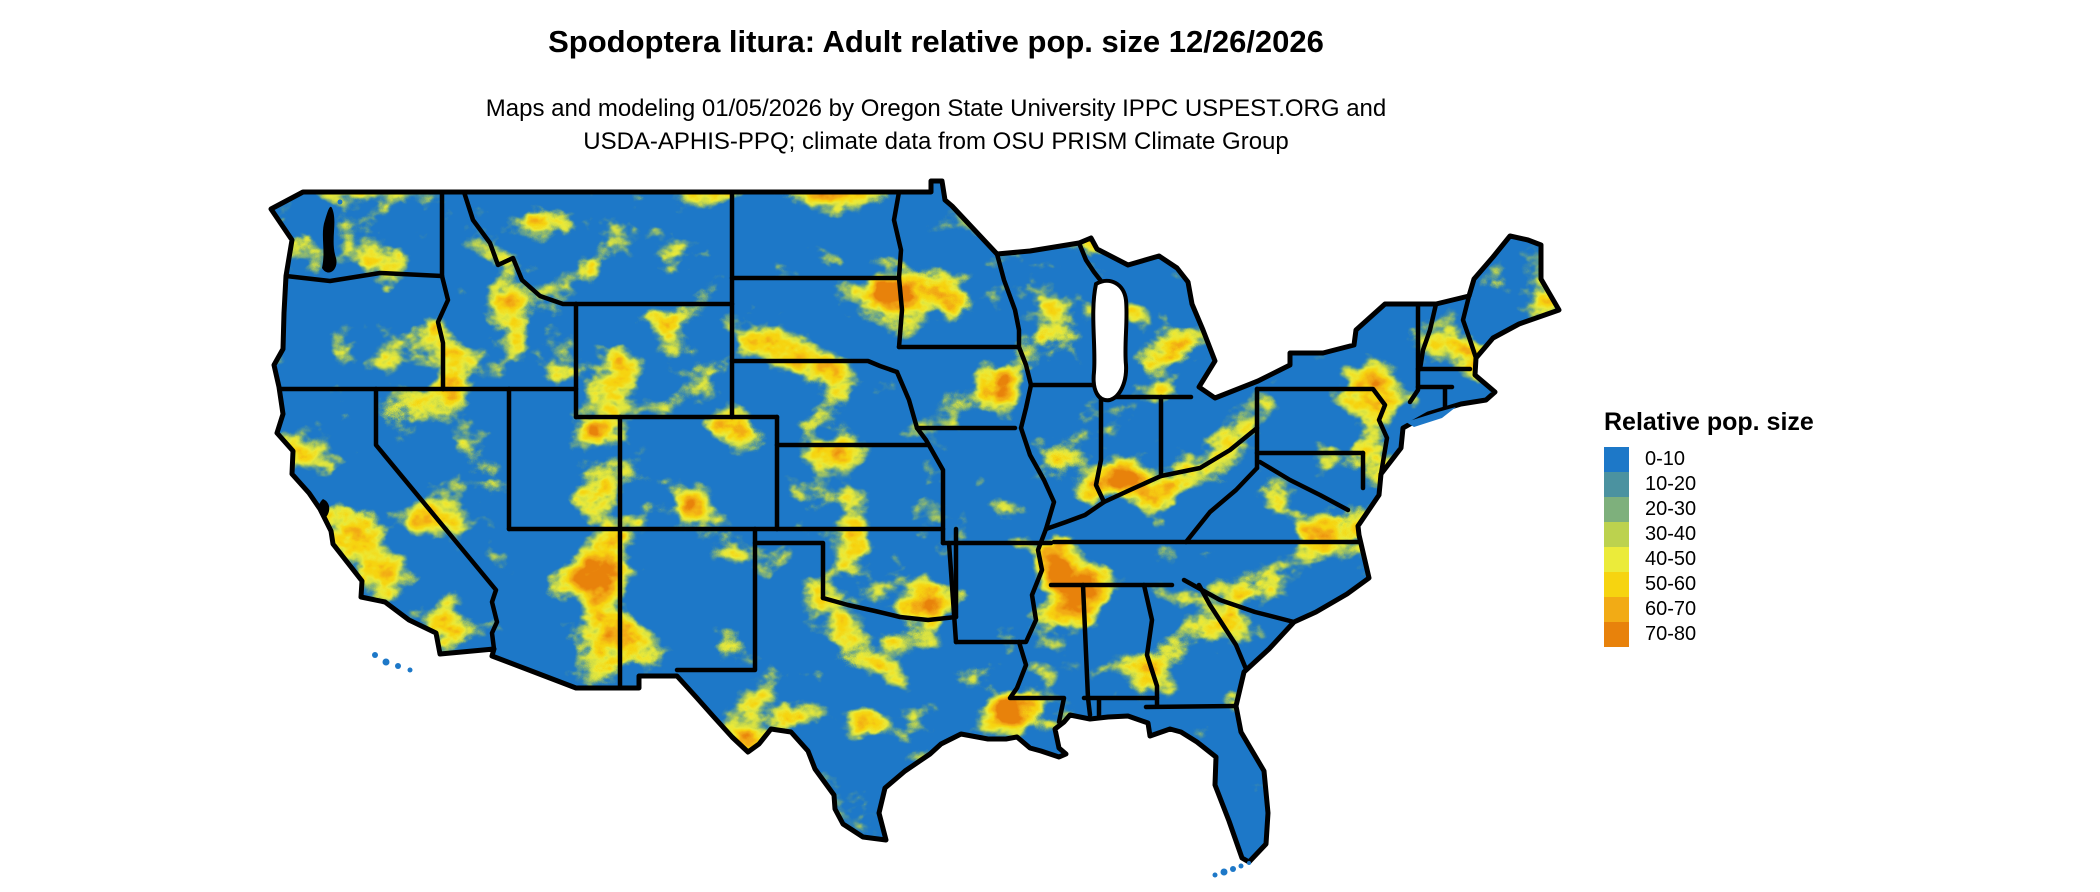  Describe the element at coordinates (1709, 422) in the screenshot. I see `legend-title: Relative pop. size` at that location.